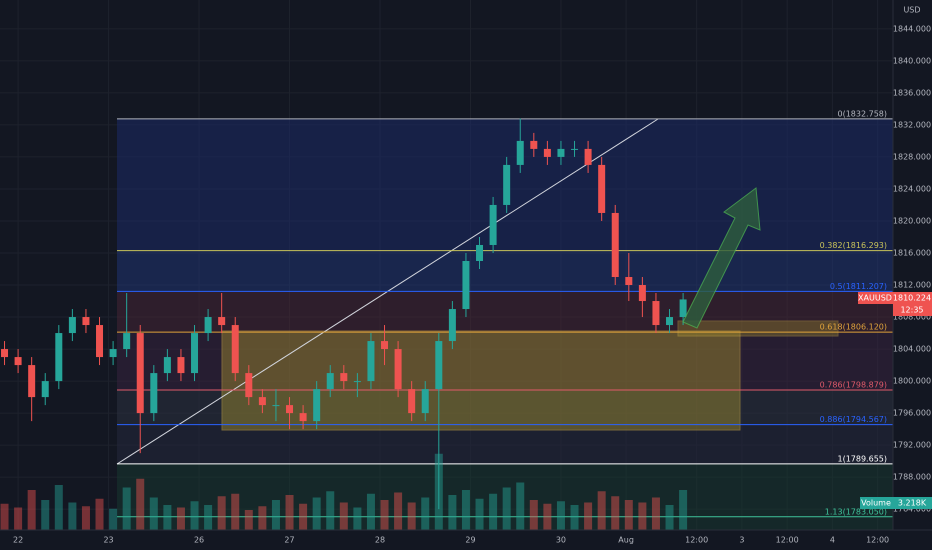 This screenshot has height=550, width=932. I want to click on y-tick-label: 1828.000, so click(912, 156).